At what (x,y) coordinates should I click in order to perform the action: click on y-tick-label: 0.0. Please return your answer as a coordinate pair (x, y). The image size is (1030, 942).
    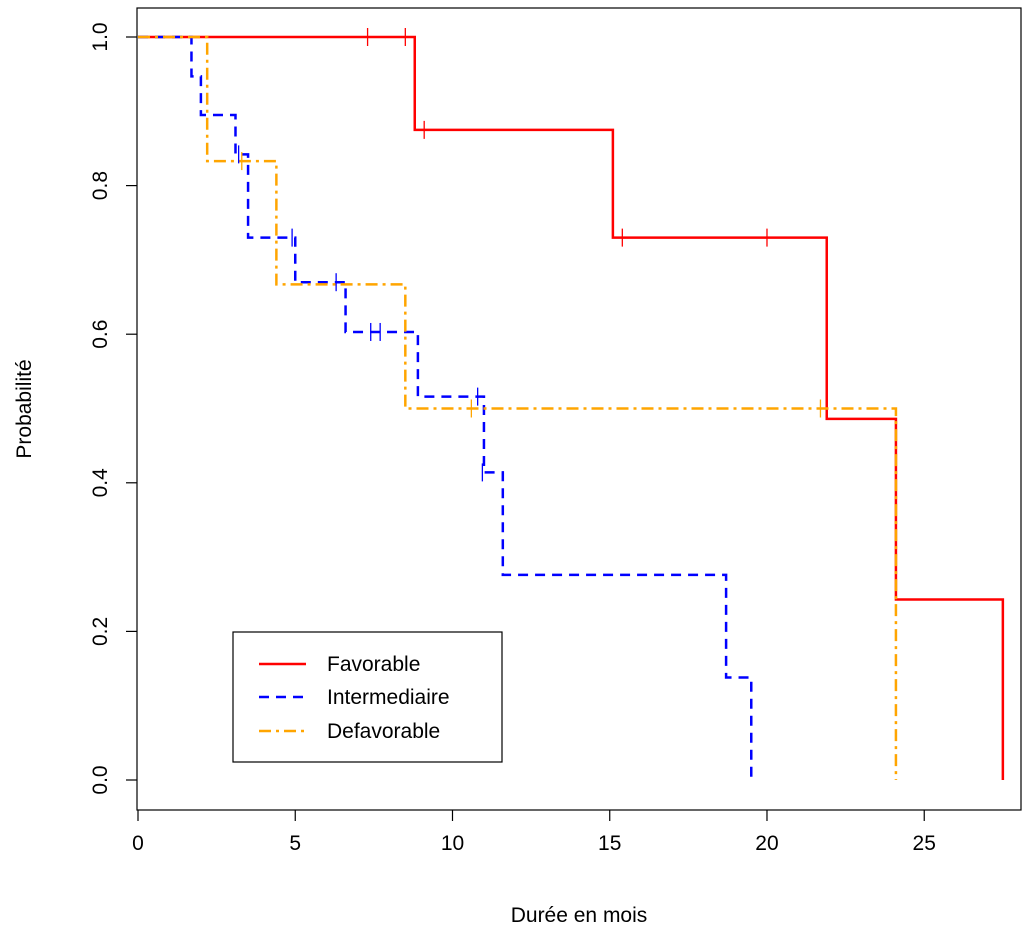
    Looking at the image, I should click on (100, 779).